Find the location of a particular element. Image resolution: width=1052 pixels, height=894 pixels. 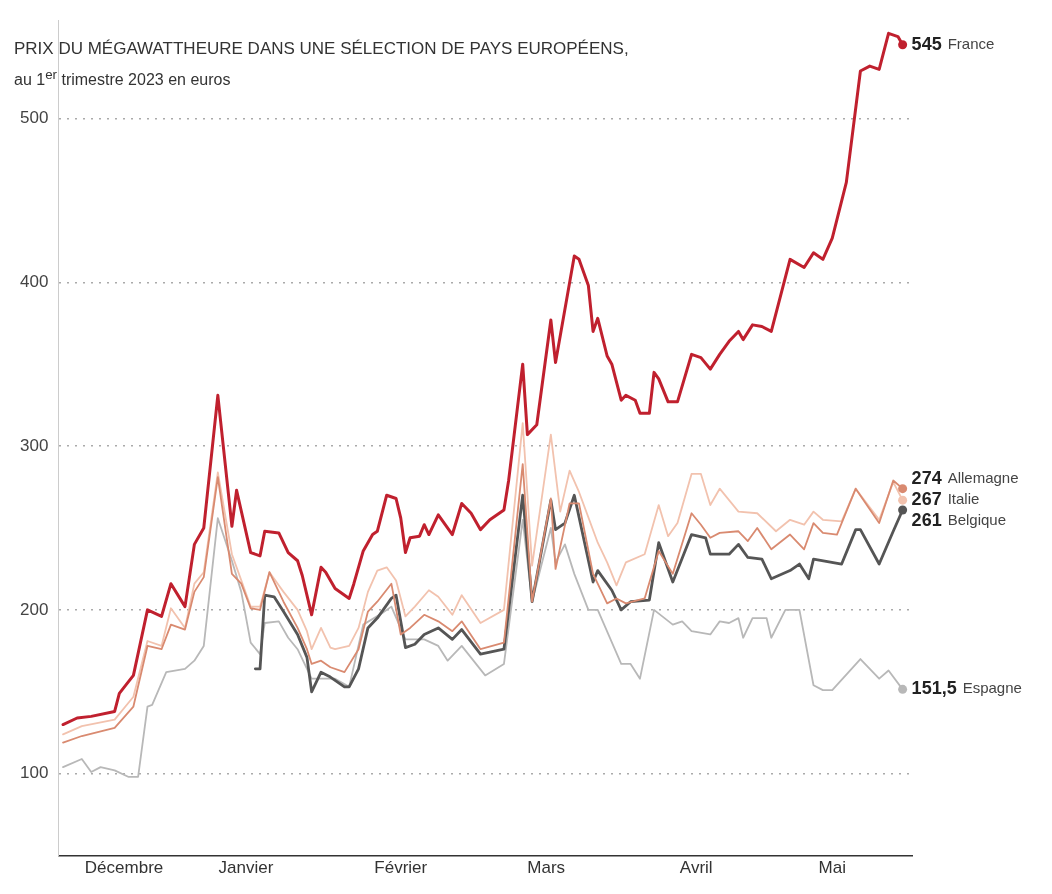

data-label: 545 is located at coordinates (926, 43).